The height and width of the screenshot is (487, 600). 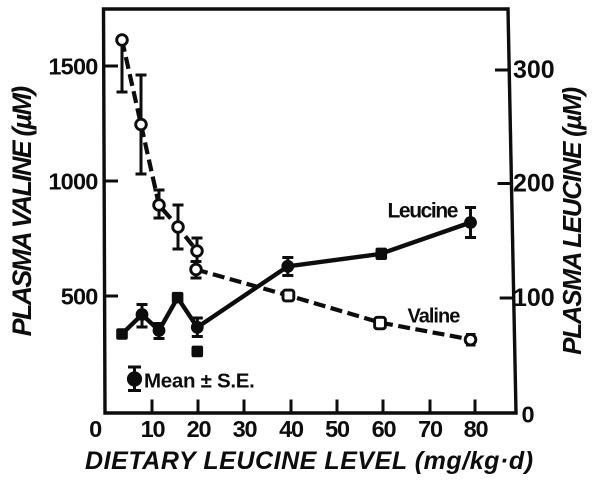 What do you see at coordinates (80, 296) in the screenshot?
I see `svg-text: 500` at bounding box center [80, 296].